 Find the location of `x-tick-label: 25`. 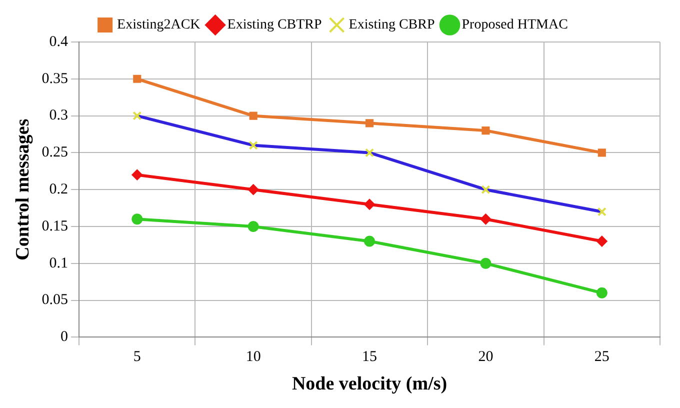

x-tick-label: 25 is located at coordinates (602, 357).